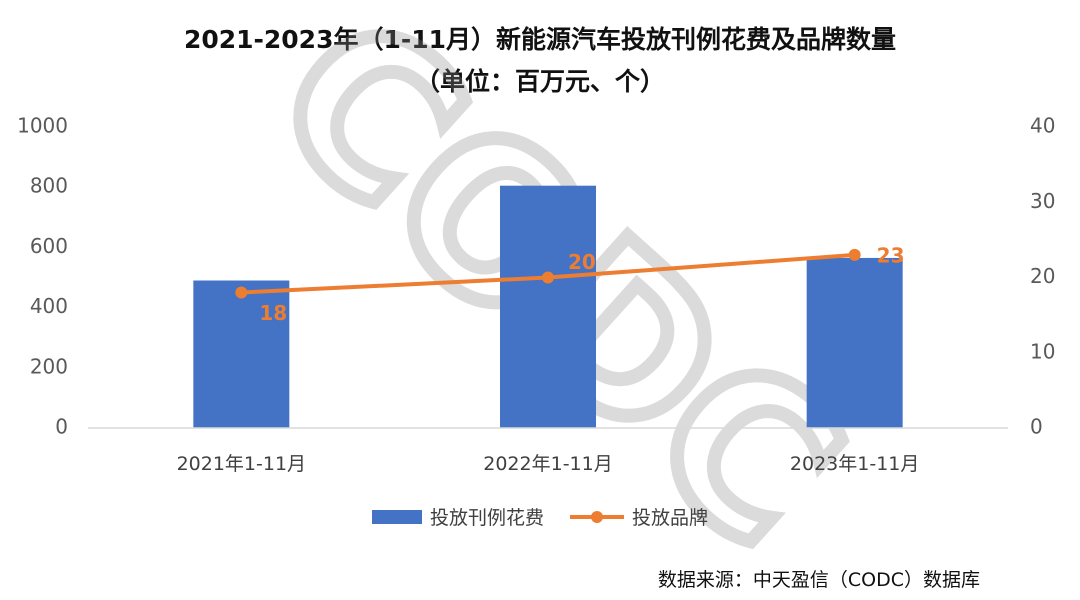  What do you see at coordinates (1036, 427) in the screenshot?
I see `right-tick-label: 0` at bounding box center [1036, 427].